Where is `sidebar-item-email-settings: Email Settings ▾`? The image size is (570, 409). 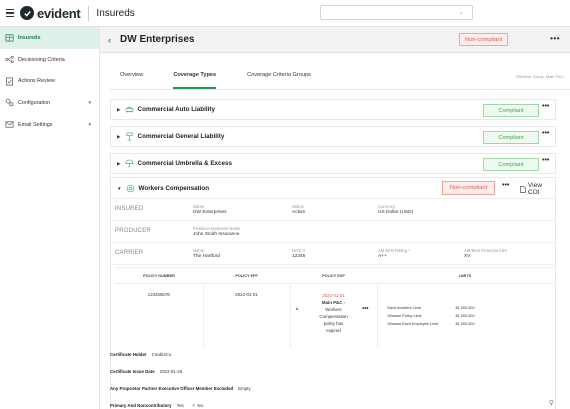
sidebar-item-email-settings: Email Settings ▾ is located at coordinates (49, 125).